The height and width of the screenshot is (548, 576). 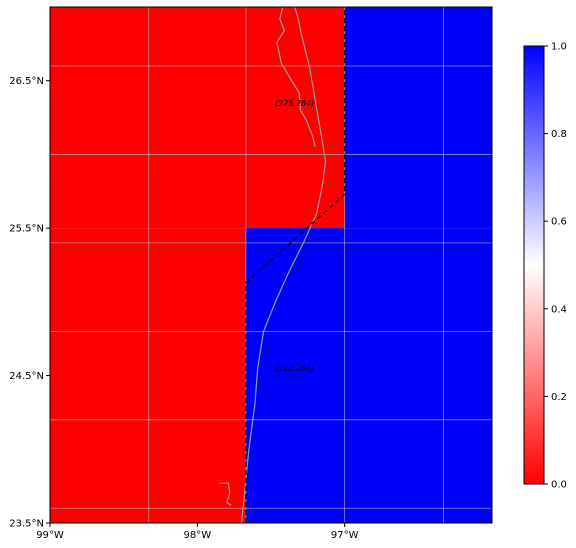 I want to click on lon-tick-label: 98°W, so click(x=198, y=535).